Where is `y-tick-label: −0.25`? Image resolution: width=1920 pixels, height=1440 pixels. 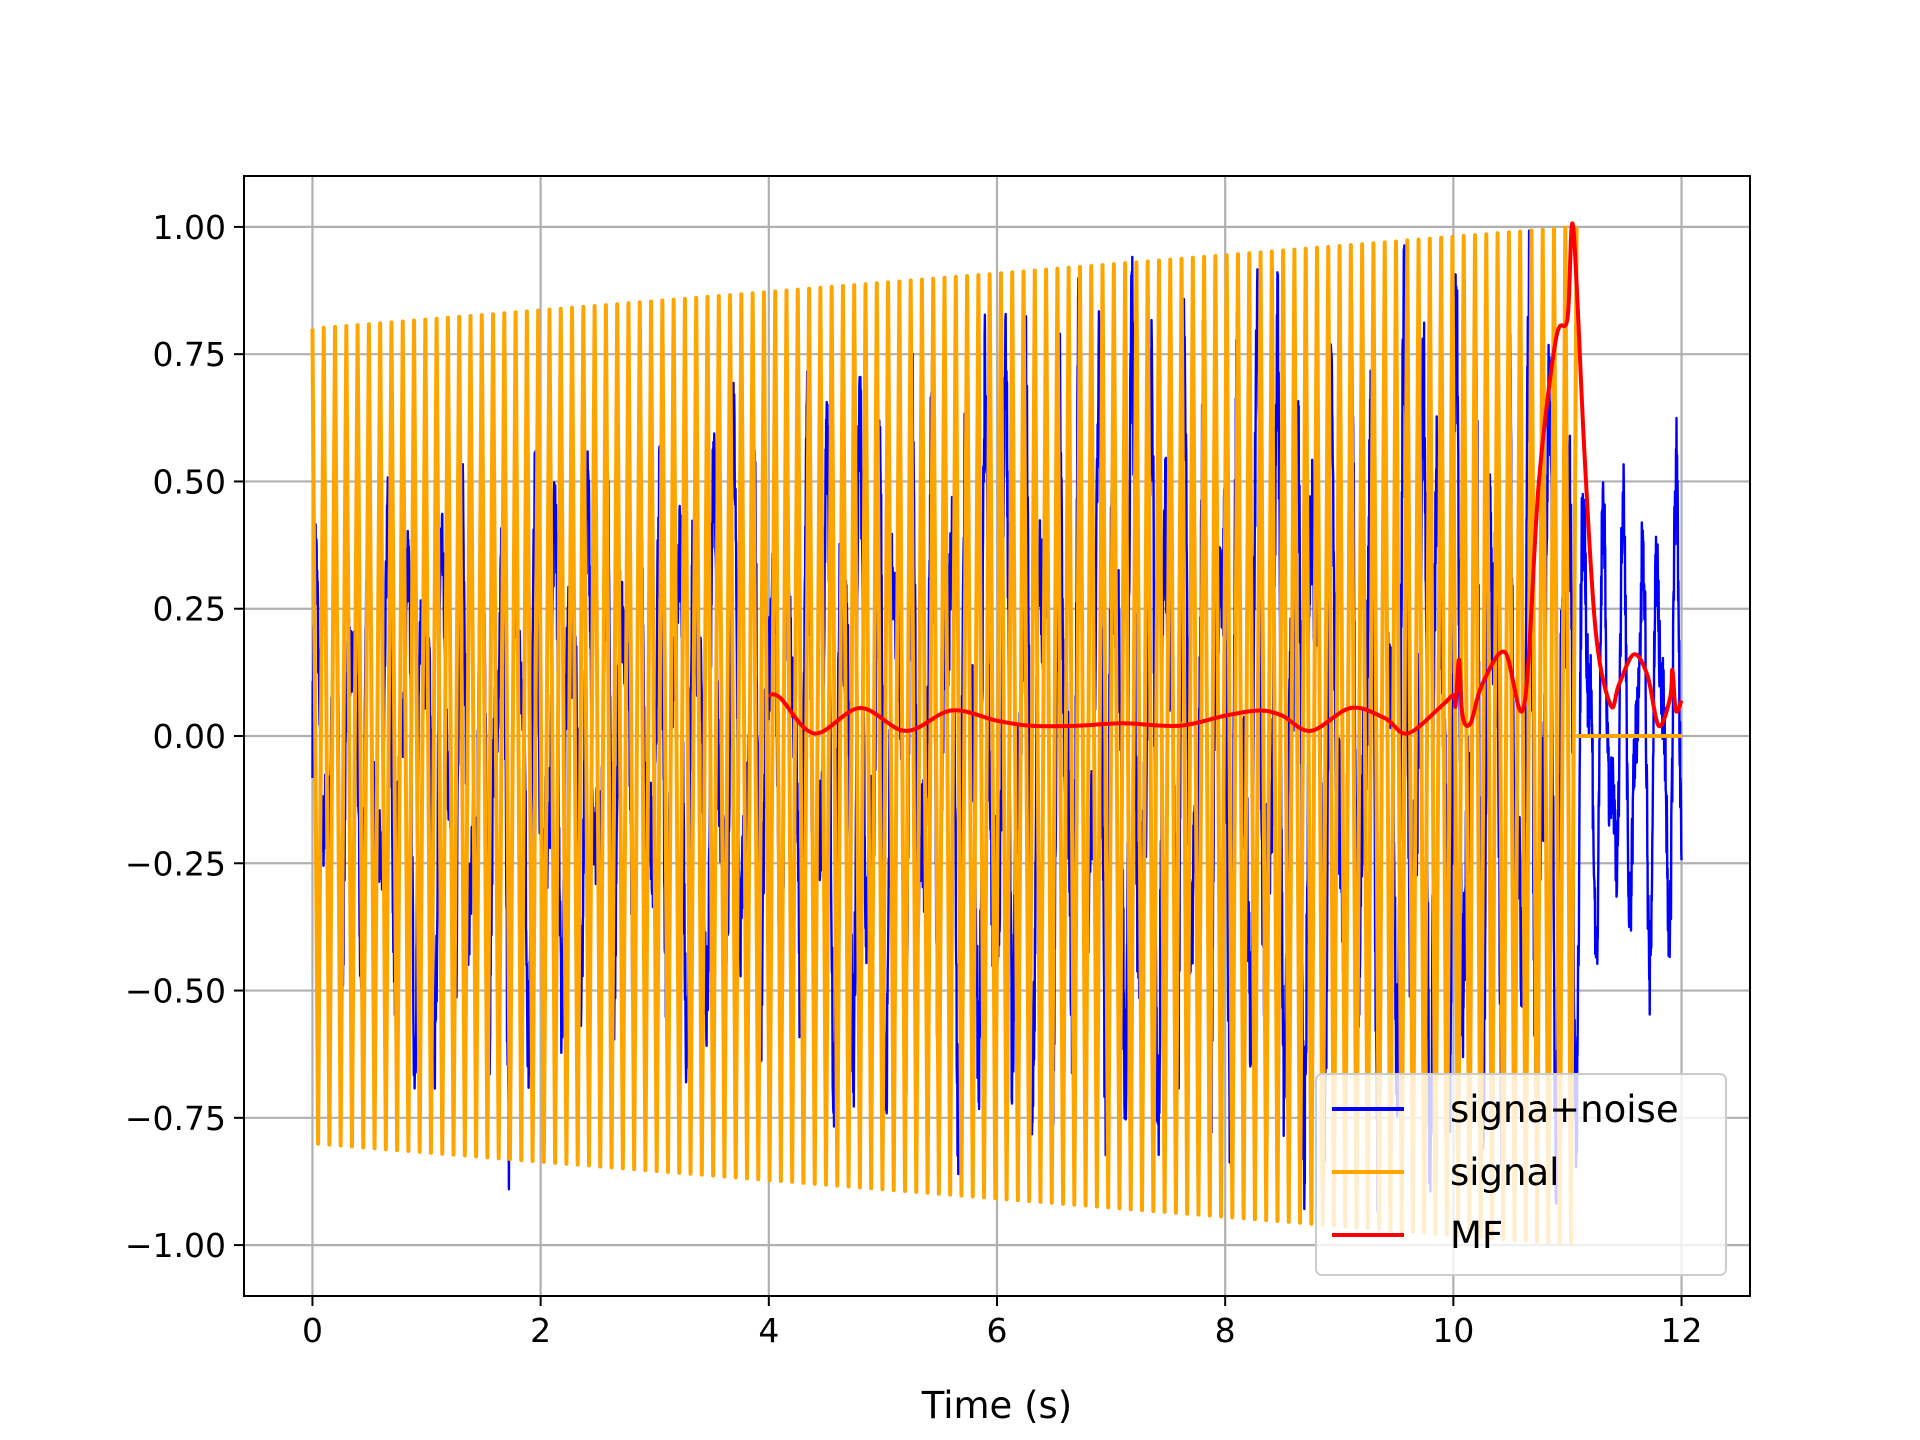
y-tick-label: −0.25 is located at coordinates (175, 863).